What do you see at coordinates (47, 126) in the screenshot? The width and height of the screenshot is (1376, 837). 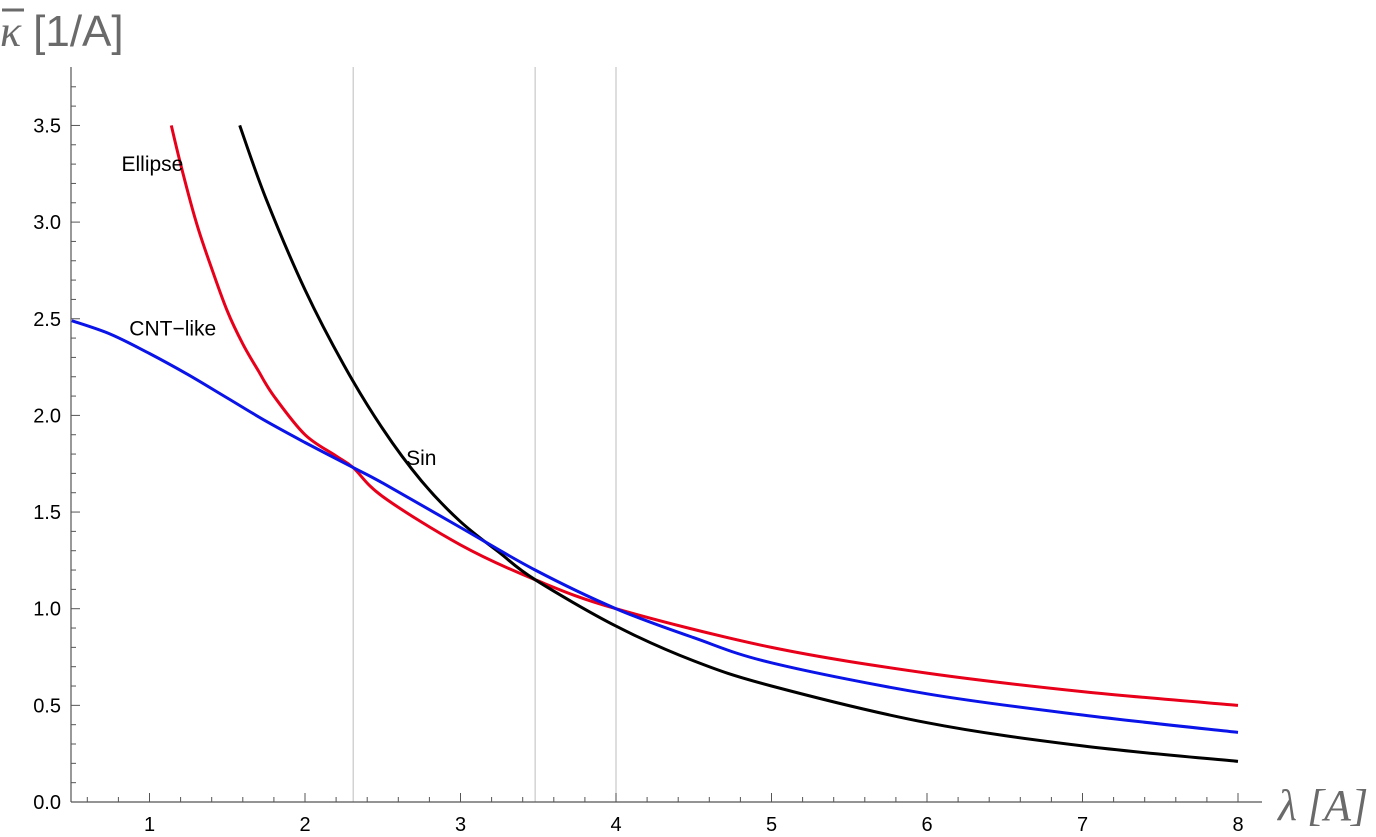 I see `y-tick-label: 3.5` at bounding box center [47, 126].